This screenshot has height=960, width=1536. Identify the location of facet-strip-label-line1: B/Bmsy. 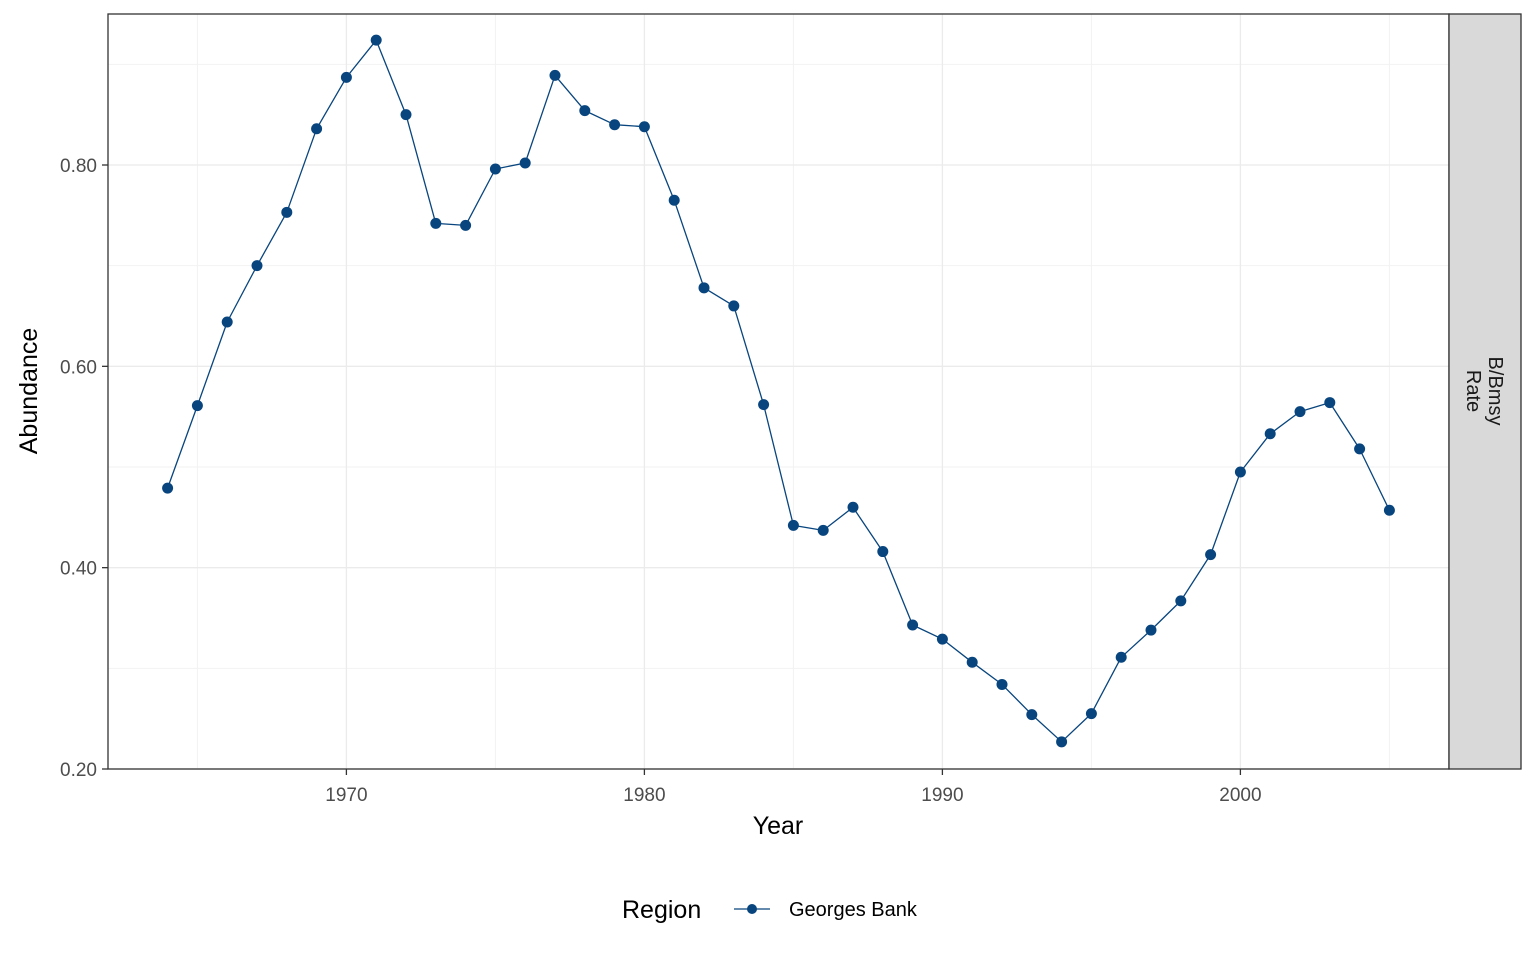
(1495, 391).